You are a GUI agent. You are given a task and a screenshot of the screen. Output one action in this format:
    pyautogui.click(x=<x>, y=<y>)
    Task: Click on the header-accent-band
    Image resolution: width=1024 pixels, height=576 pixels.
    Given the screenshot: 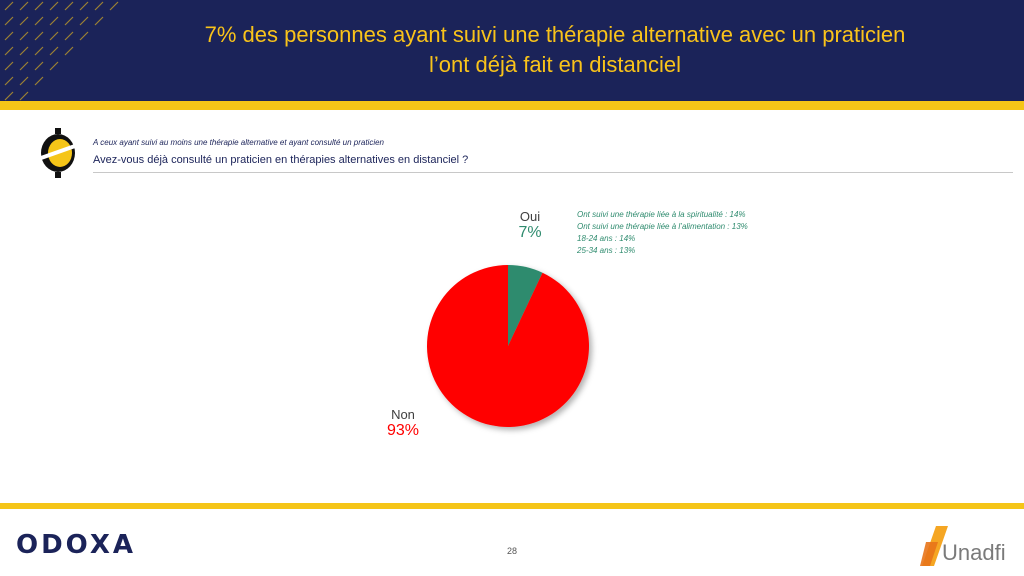 What is the action you would take?
    pyautogui.click(x=512, y=105)
    